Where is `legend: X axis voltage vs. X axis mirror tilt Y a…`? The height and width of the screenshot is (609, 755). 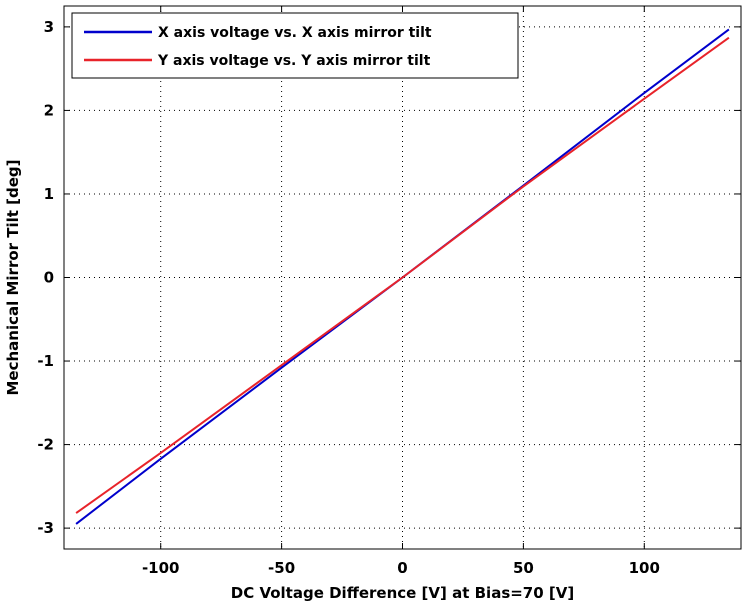
legend: X axis voltage vs. X axis mirror tilt Y a… is located at coordinates (295, 45).